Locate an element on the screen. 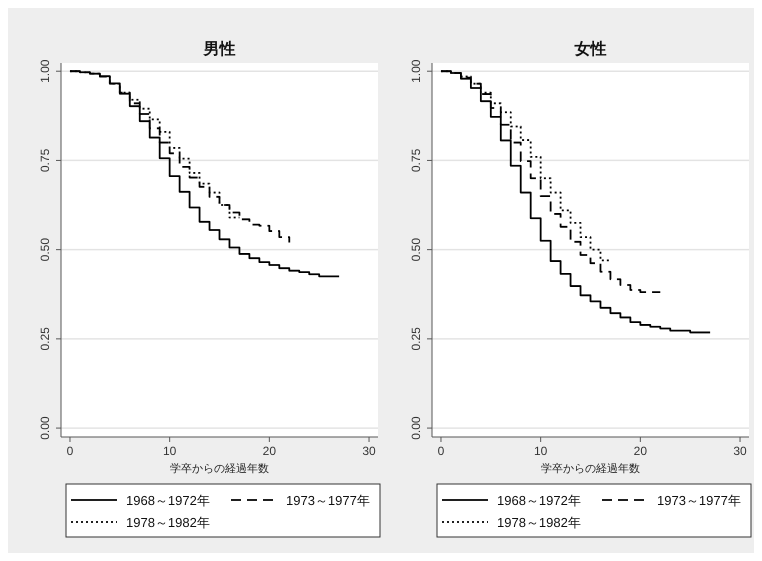  chart-title: 女性 is located at coordinates (590, 49).